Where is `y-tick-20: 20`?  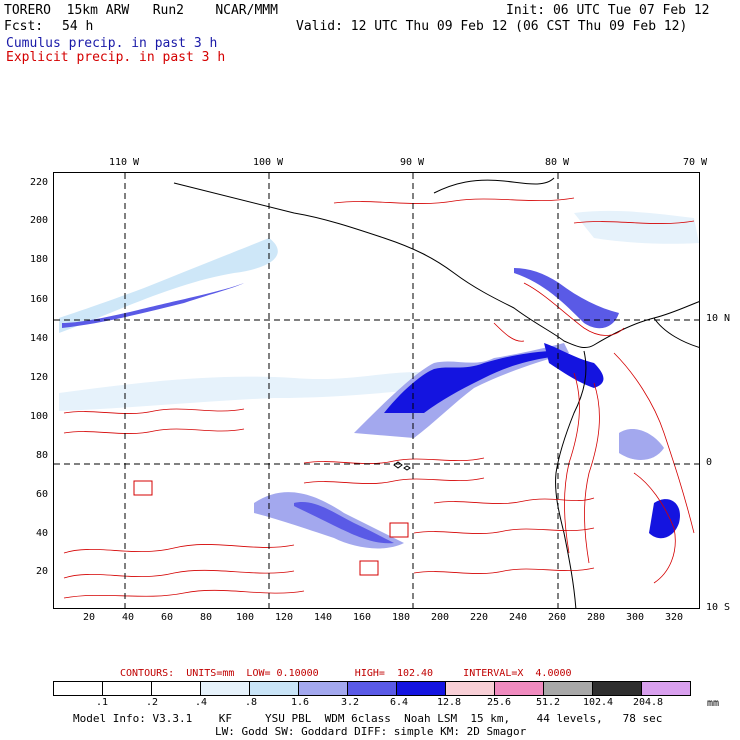
y-tick-20: 20 is located at coordinates (41, 571).